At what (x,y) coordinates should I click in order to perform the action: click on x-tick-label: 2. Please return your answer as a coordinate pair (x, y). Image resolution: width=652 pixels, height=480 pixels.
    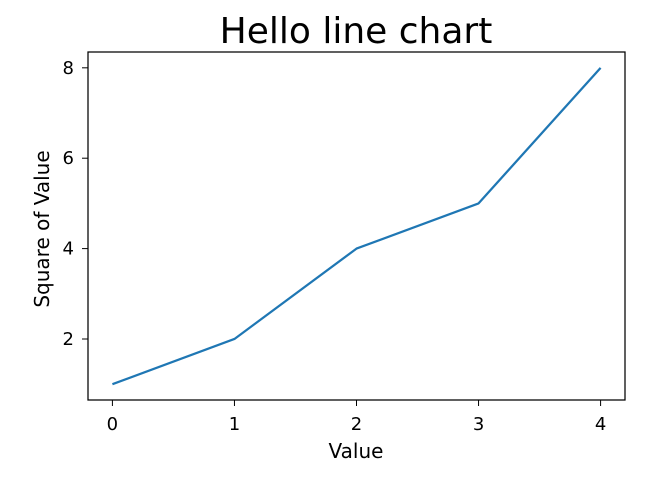
    Looking at the image, I should click on (356, 424).